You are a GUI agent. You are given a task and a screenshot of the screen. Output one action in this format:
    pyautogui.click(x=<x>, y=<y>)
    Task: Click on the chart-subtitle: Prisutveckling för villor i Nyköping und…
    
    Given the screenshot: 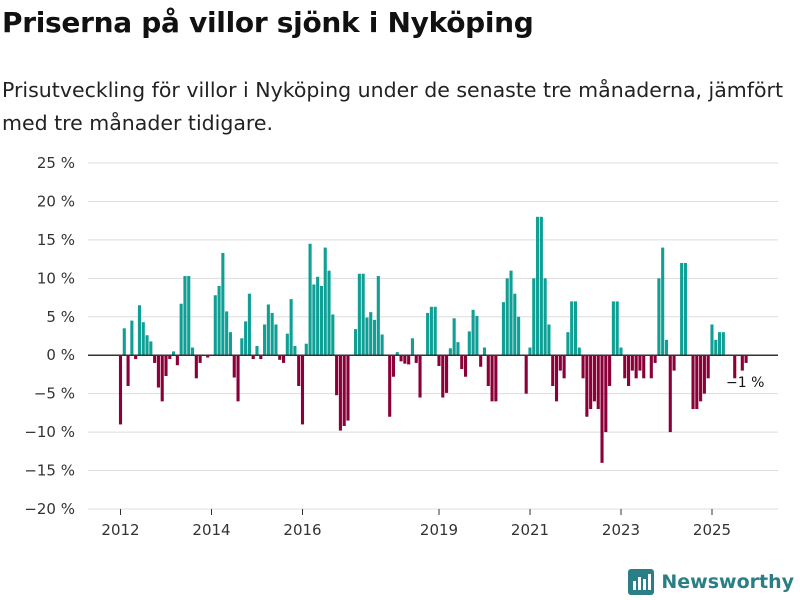 What is the action you would take?
    pyautogui.click(x=392, y=106)
    